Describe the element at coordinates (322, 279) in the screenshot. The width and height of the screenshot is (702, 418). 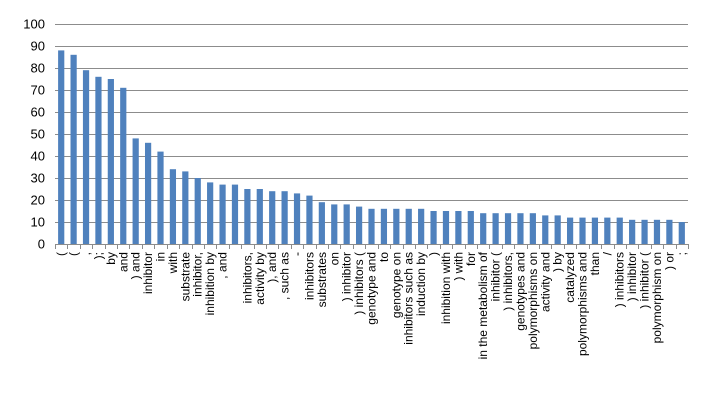
I see `x-category-label: substrates` at that location.